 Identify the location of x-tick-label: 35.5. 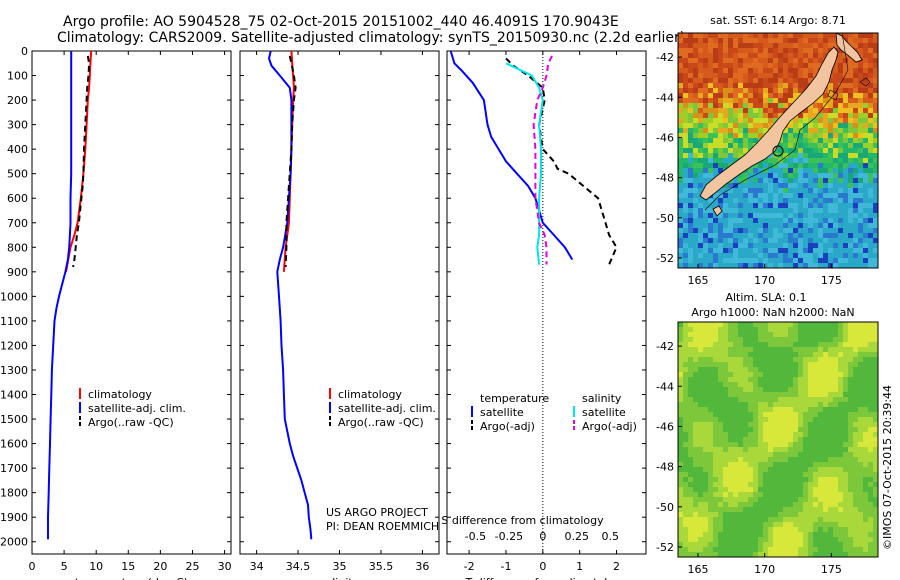
(381, 566).